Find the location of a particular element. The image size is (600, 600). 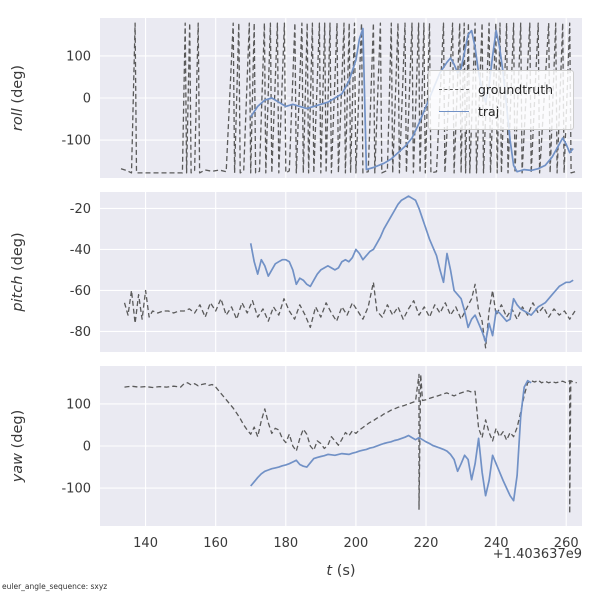

legend-item-traj: traj is located at coordinates (501, 111).